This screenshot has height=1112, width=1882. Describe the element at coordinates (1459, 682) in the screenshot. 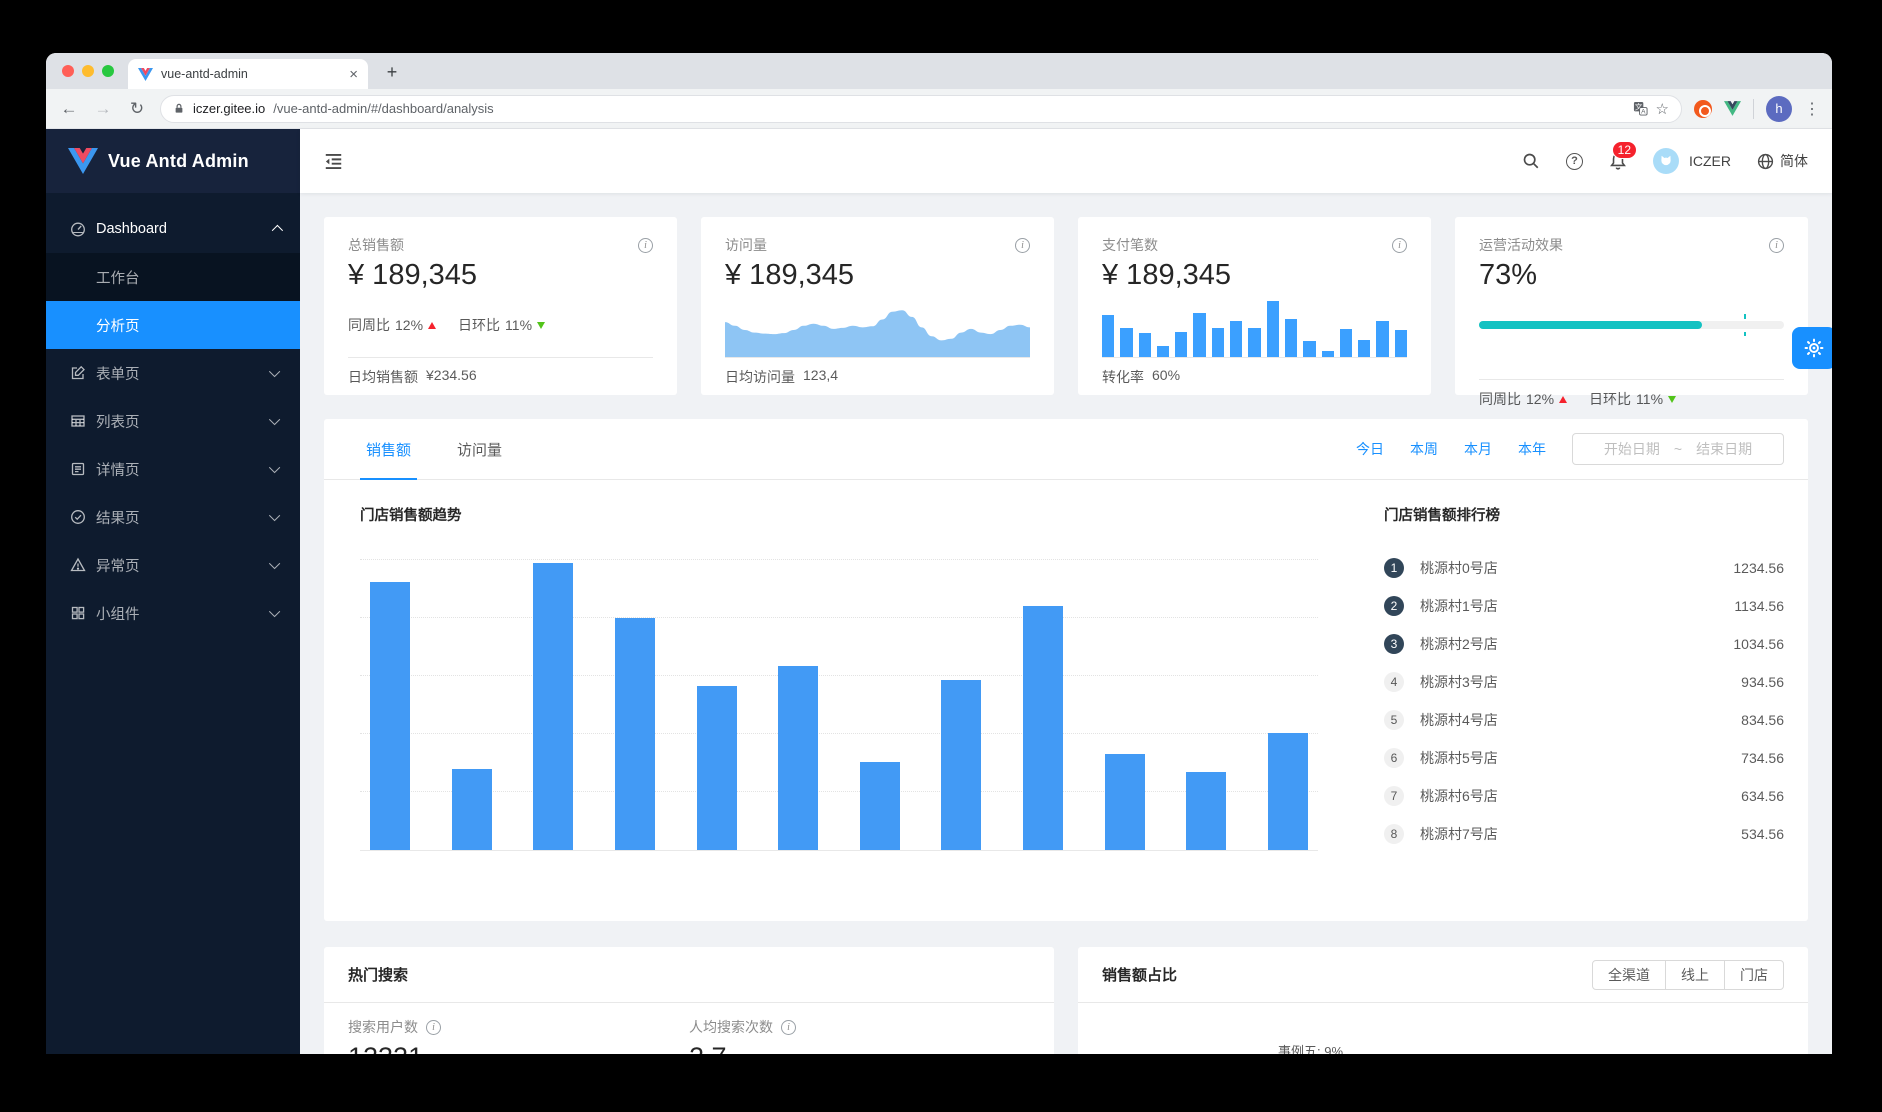

I see `store-name: 桃源村3号店` at that location.